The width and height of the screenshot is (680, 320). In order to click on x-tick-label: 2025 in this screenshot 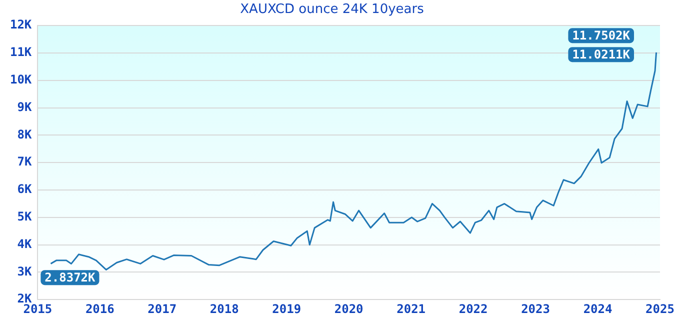, I will do `click(660, 309)`.